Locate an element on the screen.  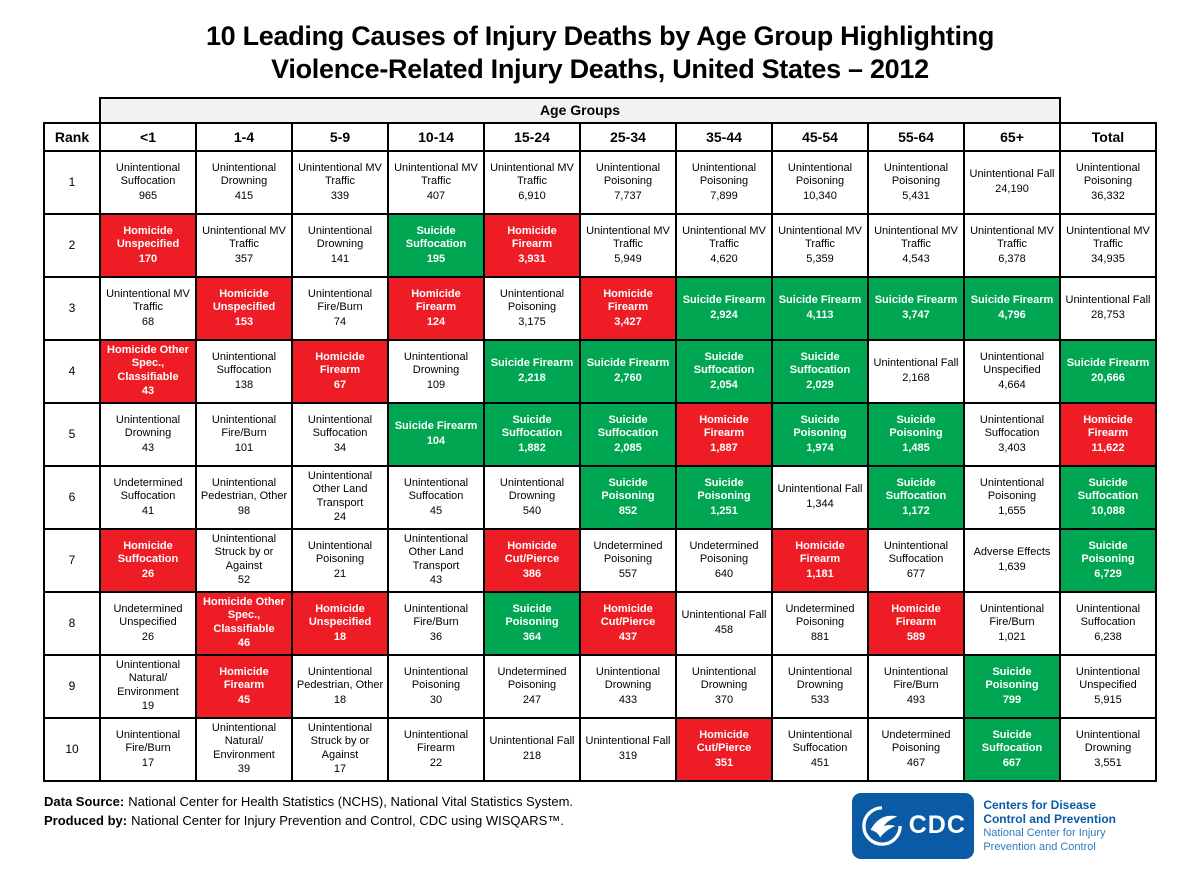
cause-value: 540 is located at coordinates (532, 510).